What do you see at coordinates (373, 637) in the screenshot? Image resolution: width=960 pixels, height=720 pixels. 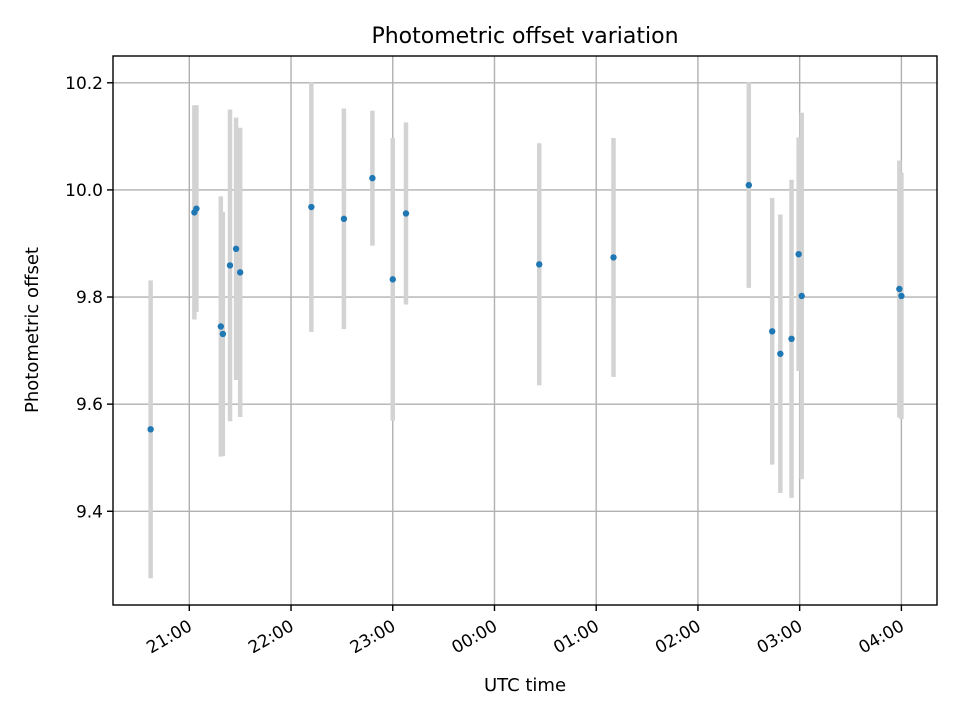 I see `x-tick-label-2: 23:00` at bounding box center [373, 637].